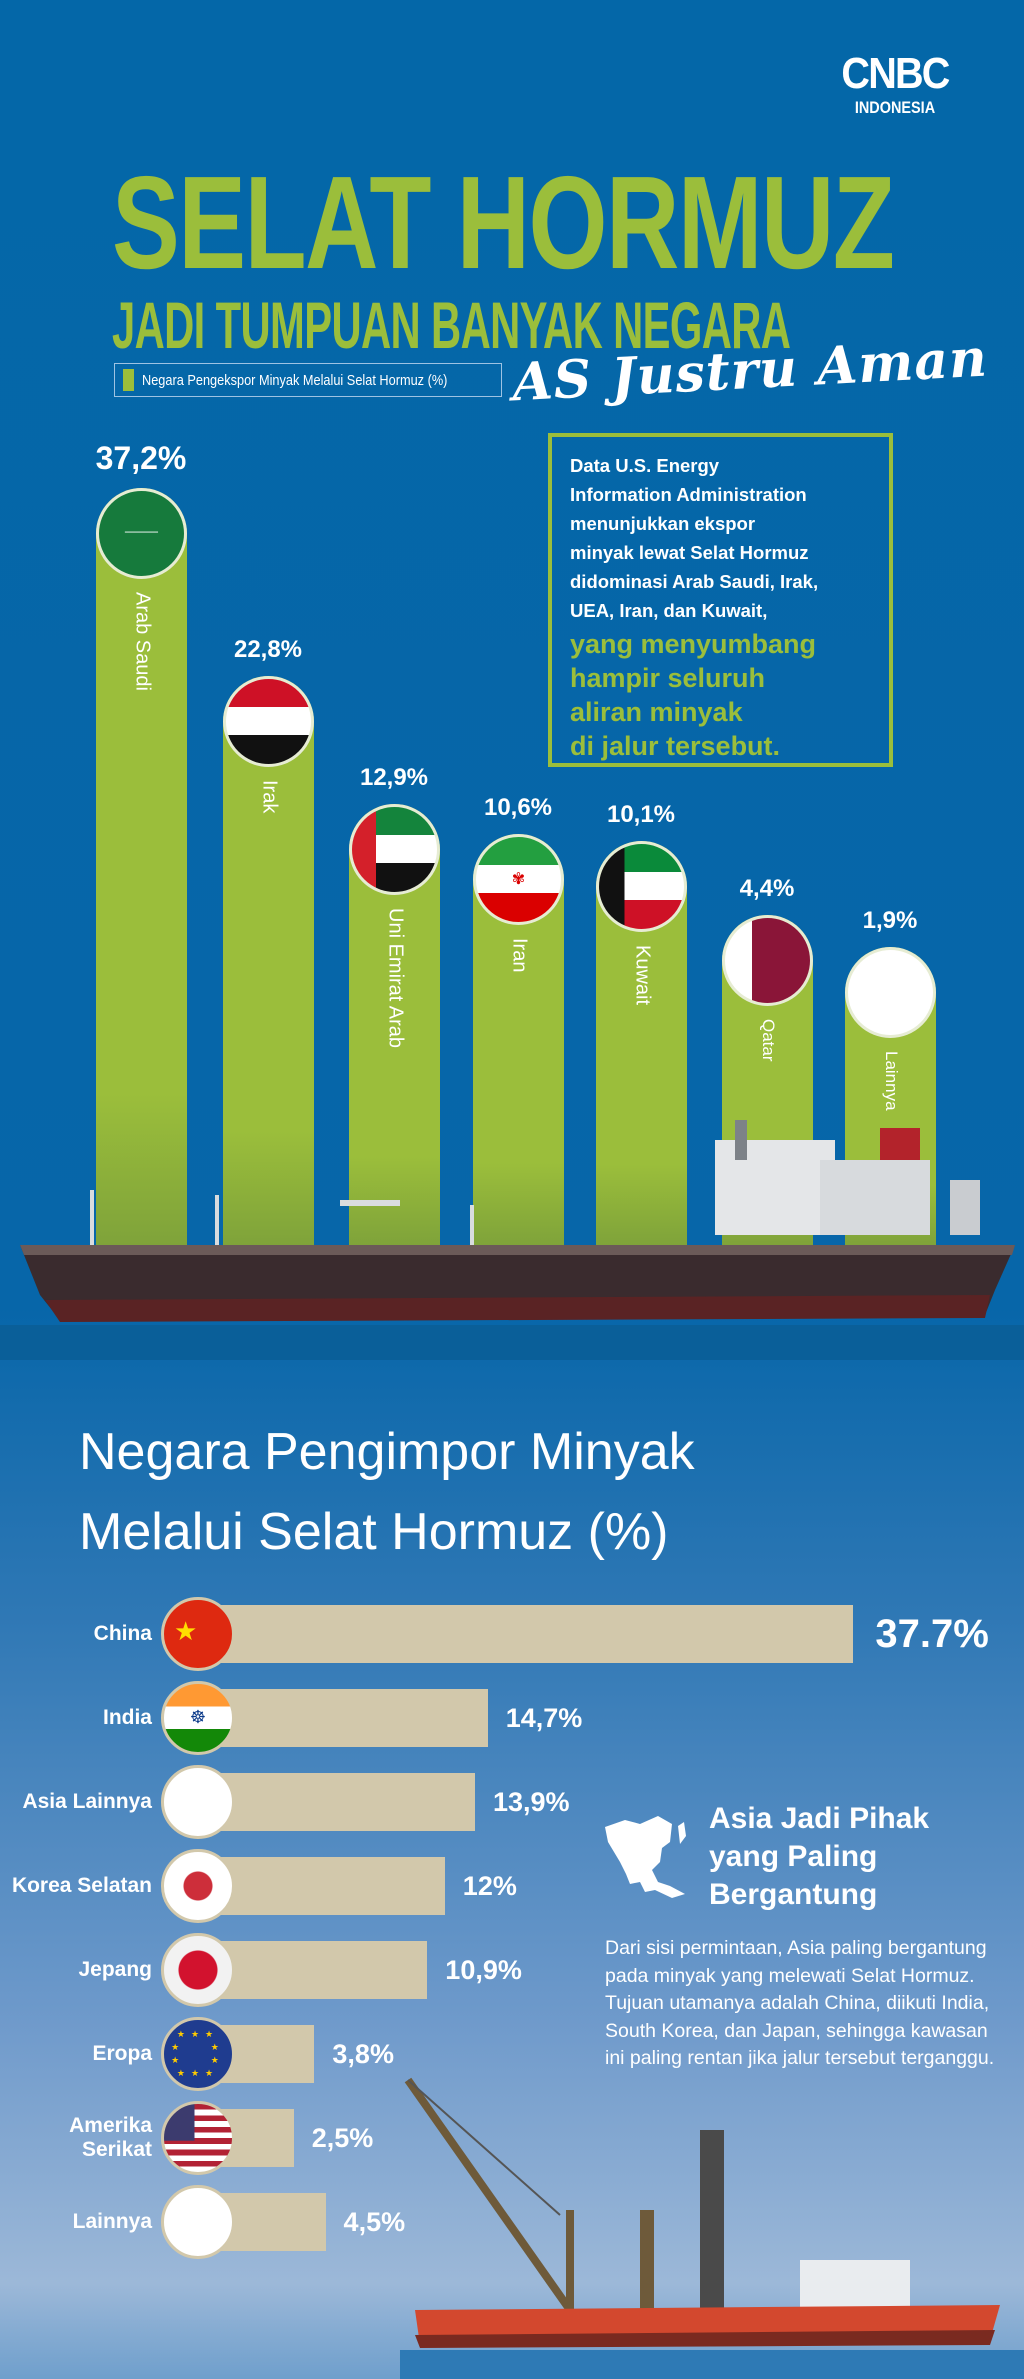  I want to click on bar-category-label: Iran, so click(519, 955).